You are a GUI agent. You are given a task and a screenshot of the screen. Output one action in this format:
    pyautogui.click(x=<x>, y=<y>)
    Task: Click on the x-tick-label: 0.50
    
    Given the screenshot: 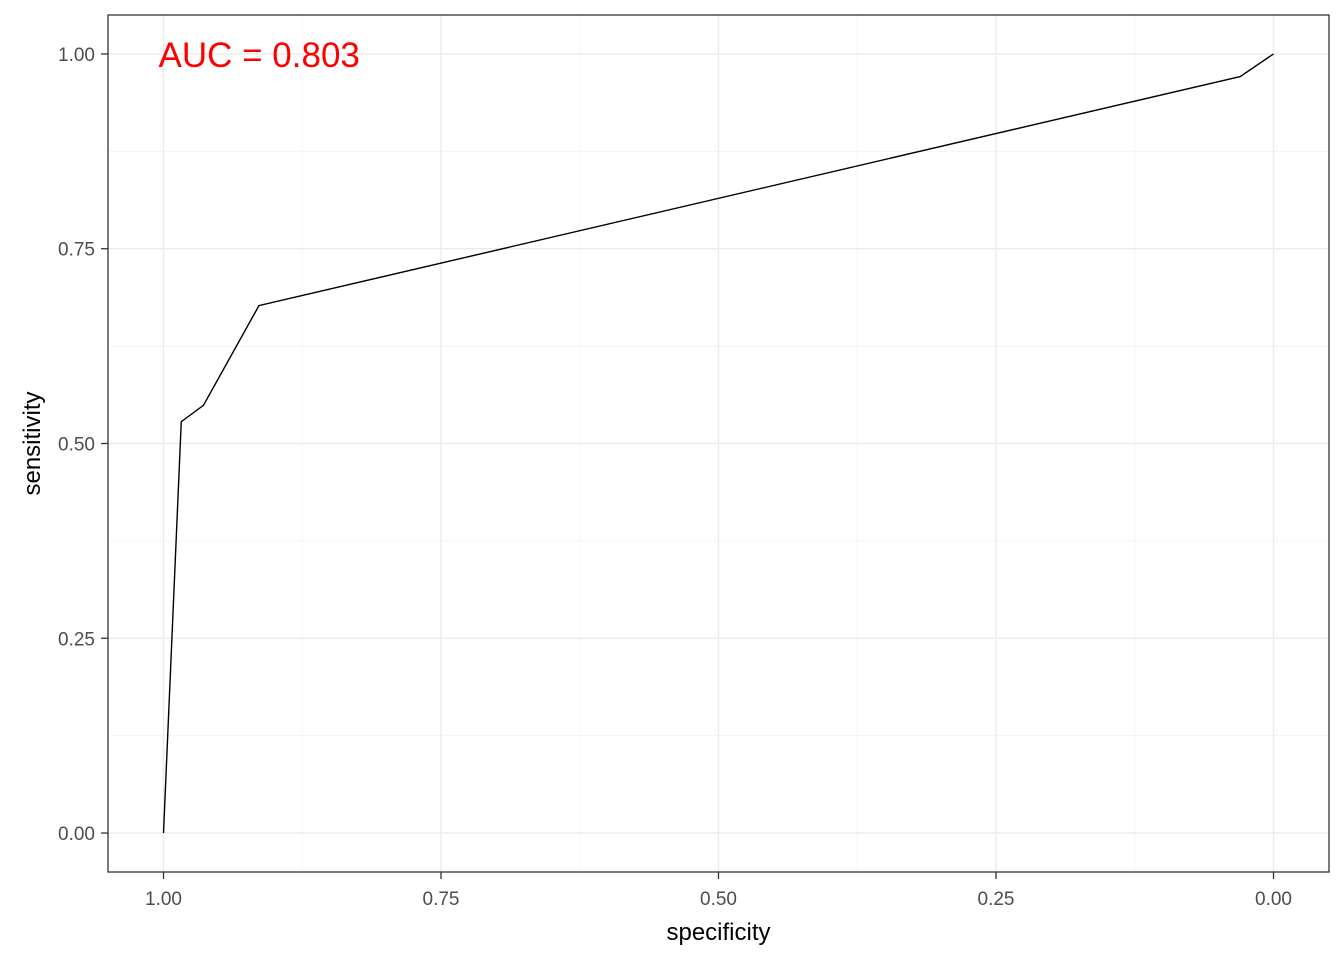 What is the action you would take?
    pyautogui.click(x=718, y=899)
    